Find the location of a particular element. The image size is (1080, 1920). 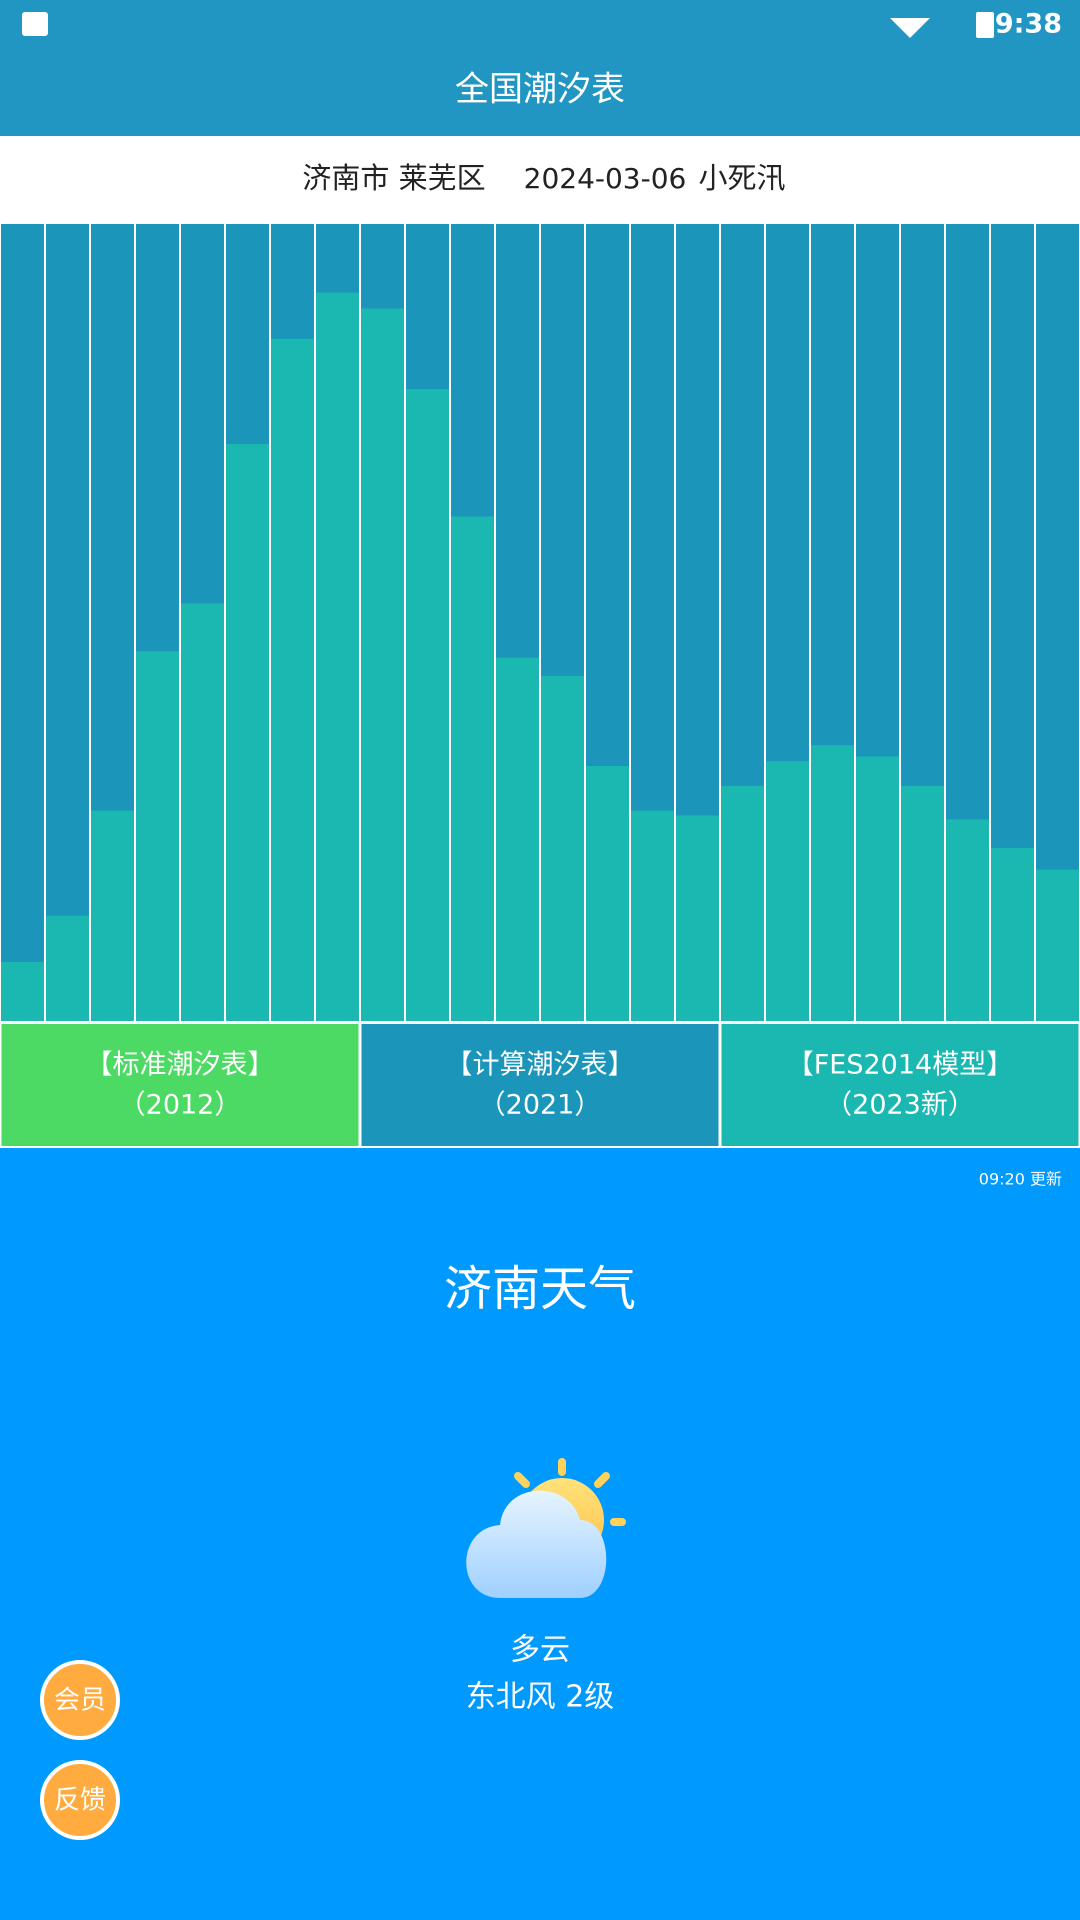

feedback-label: 反馈 is located at coordinates (80, 1801).